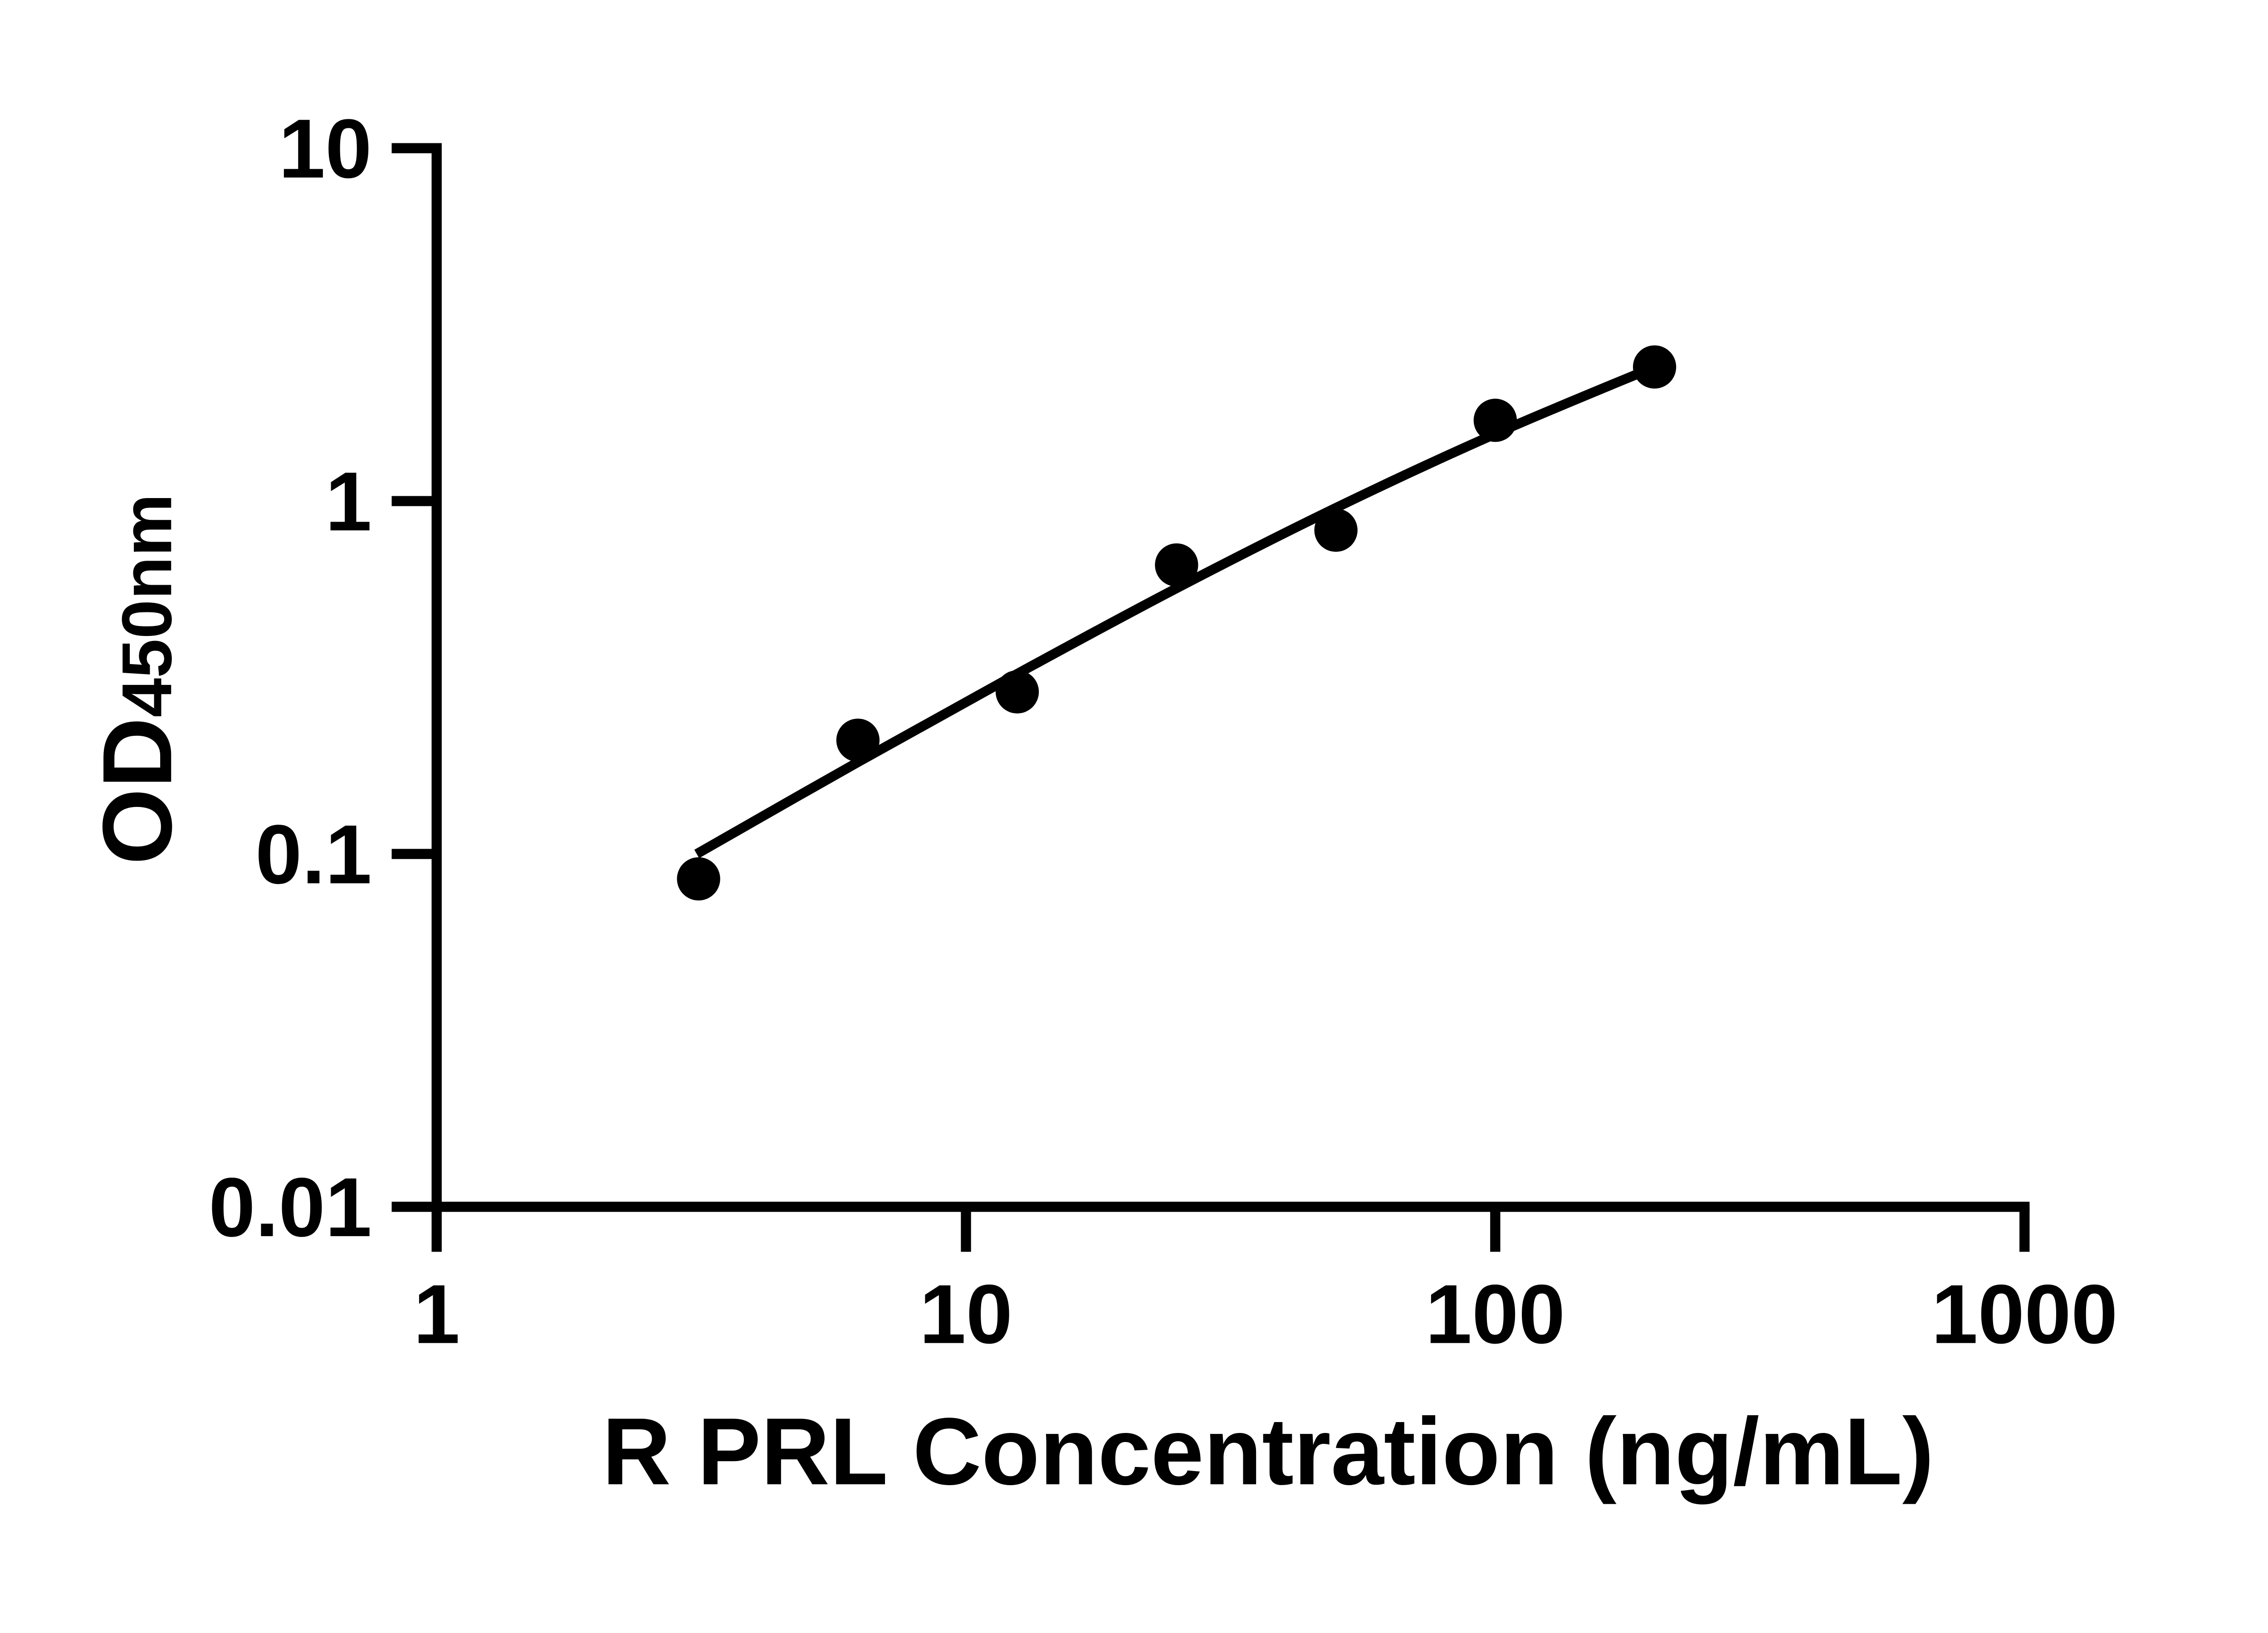 This screenshot has width=2268, height=1633. What do you see at coordinates (436, 1314) in the screenshot?
I see `x-tick-label: 1` at bounding box center [436, 1314].